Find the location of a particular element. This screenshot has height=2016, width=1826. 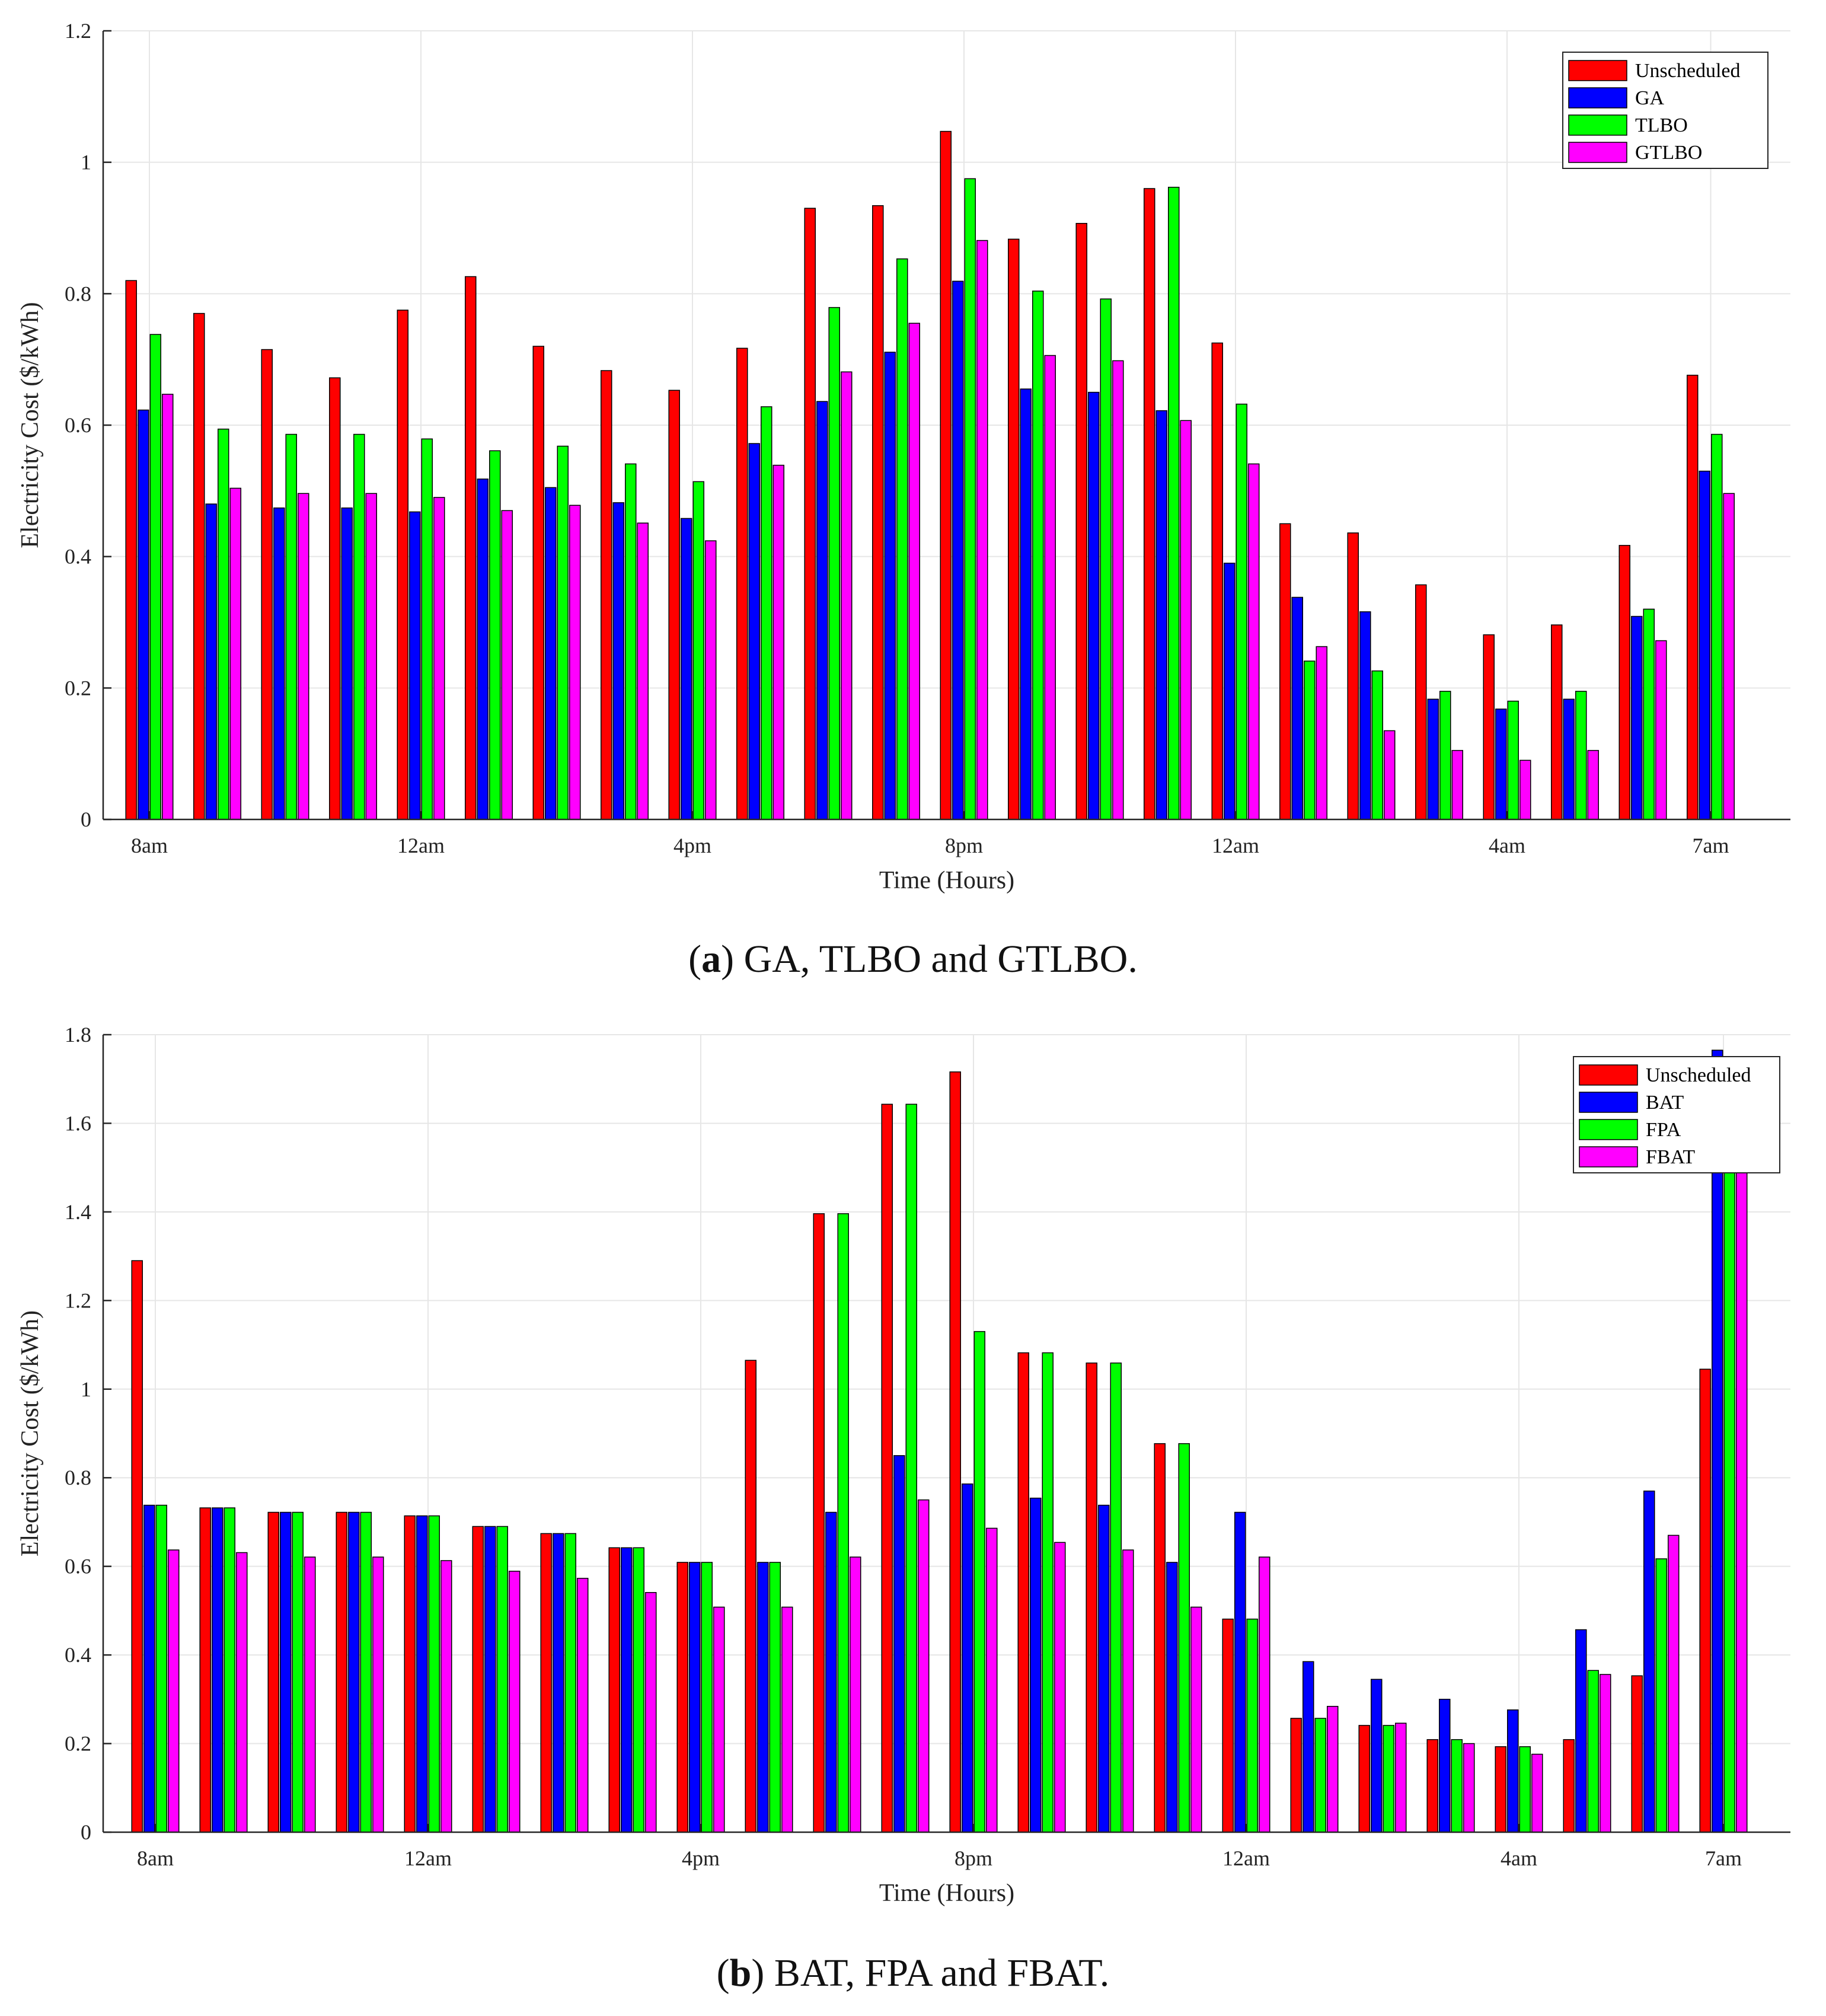

legend-swatch-ga is located at coordinates (1598, 98).